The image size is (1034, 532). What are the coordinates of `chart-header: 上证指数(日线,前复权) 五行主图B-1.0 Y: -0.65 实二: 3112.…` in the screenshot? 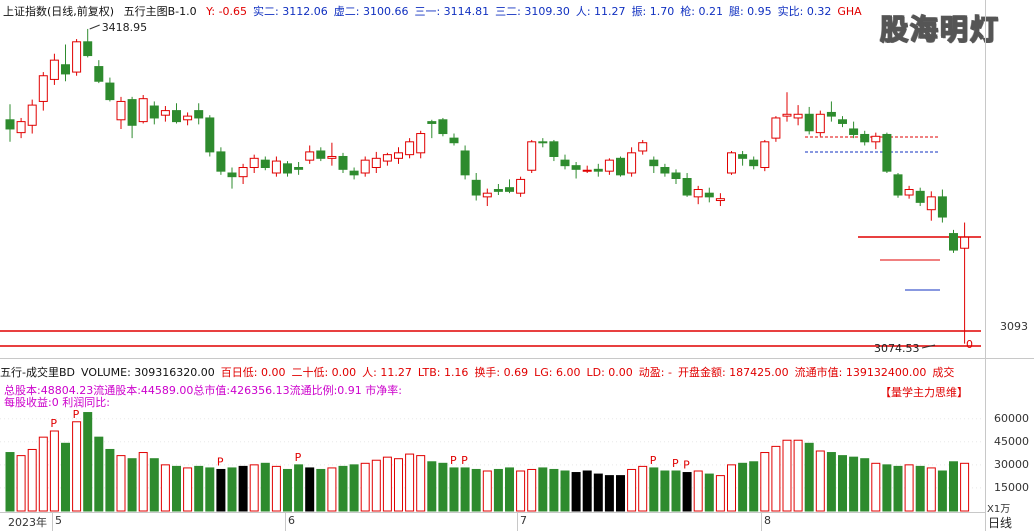 It's located at (492, 12).